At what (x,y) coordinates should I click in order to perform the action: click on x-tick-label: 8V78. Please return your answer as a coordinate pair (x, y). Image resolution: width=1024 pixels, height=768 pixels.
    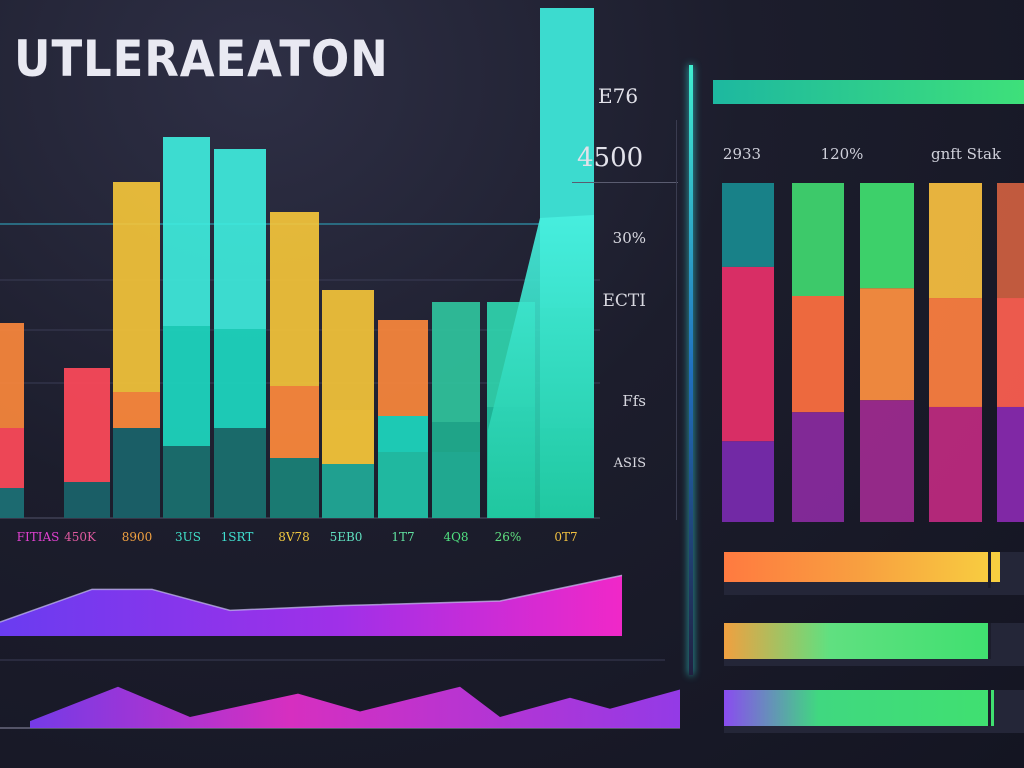
    Looking at the image, I should click on (294, 537).